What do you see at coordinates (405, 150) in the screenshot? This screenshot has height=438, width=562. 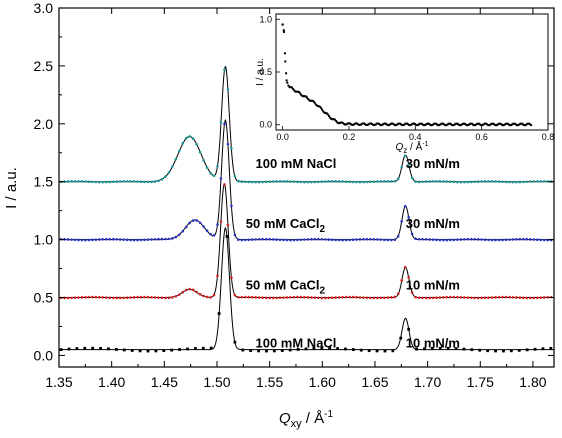 I see `inset-x-axis-subscript: z` at bounding box center [405, 150].